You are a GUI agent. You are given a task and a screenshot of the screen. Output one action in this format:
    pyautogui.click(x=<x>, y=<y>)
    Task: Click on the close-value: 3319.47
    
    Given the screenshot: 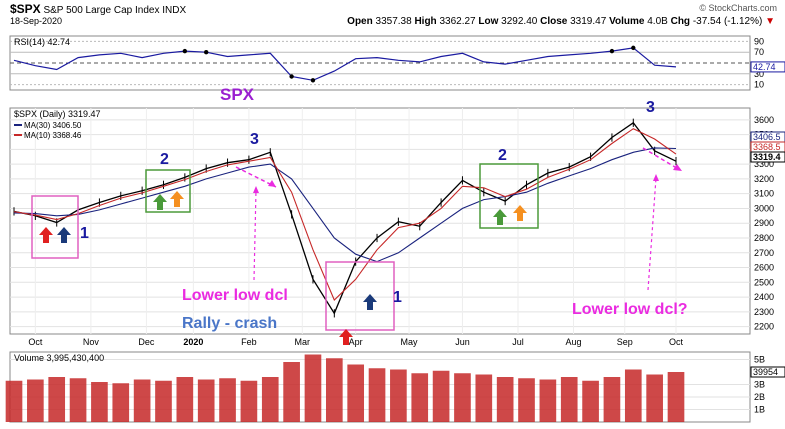 What is the action you would take?
    pyautogui.click(x=588, y=21)
    